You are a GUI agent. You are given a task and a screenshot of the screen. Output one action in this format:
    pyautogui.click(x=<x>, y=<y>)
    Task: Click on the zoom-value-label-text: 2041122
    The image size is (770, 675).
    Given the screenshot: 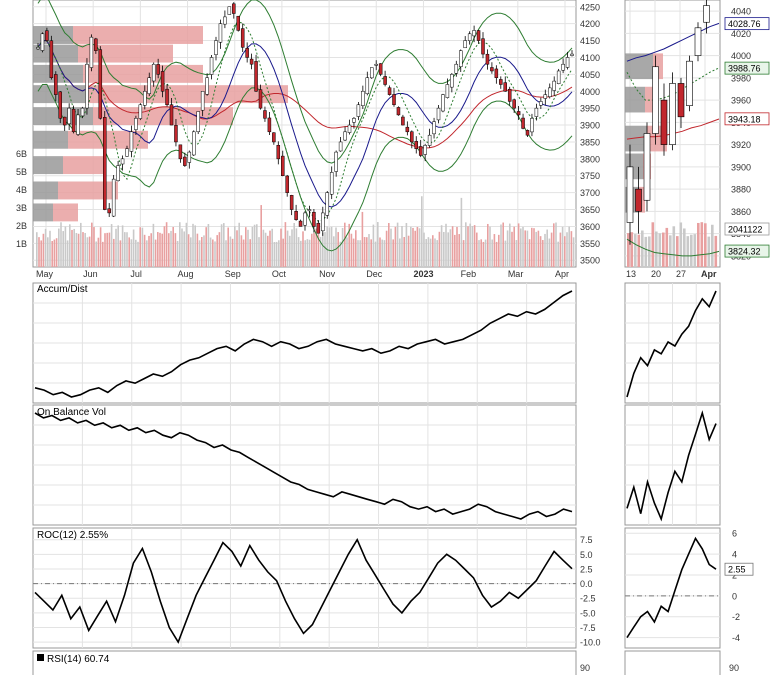 What is the action you would take?
    pyautogui.click(x=745, y=230)
    